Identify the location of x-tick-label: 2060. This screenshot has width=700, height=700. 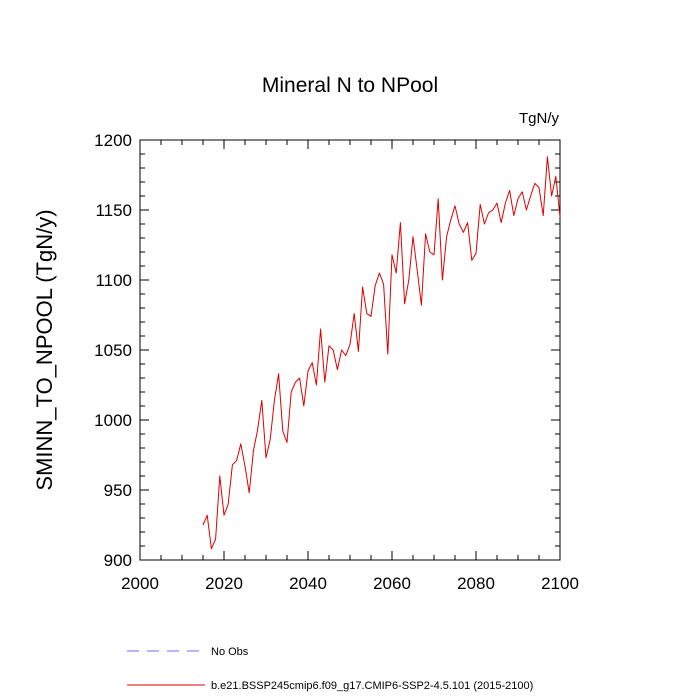
(392, 583).